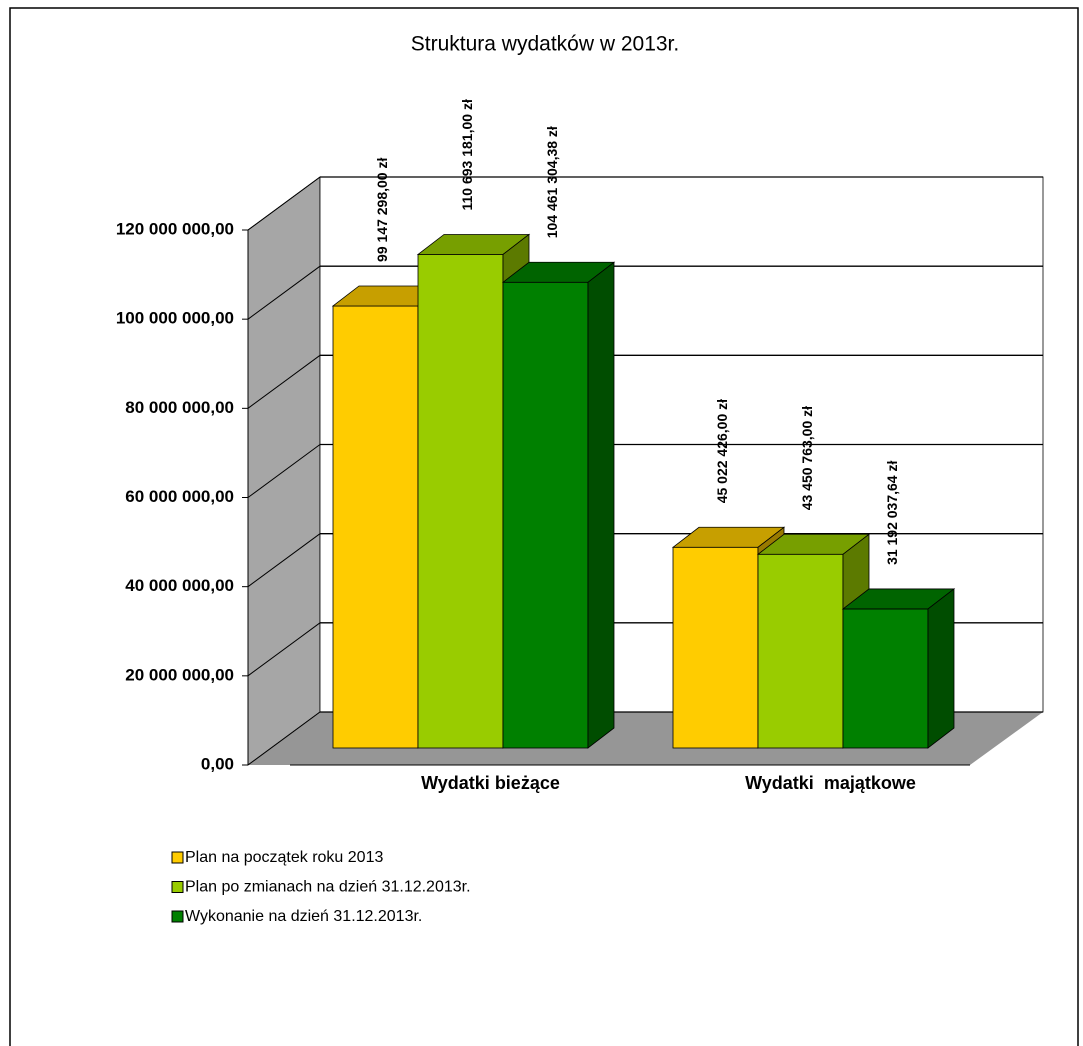  What do you see at coordinates (179, 674) in the screenshot?
I see `y-tick-label: 20 000 000,00` at bounding box center [179, 674].